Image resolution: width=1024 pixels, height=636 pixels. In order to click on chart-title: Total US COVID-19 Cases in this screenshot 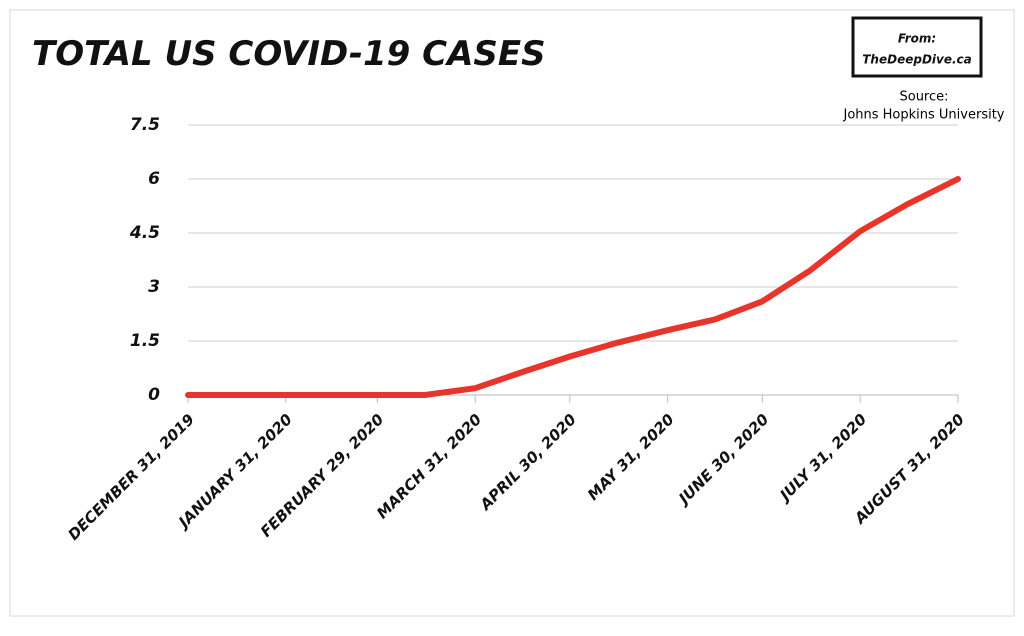, I will do `click(289, 54)`.